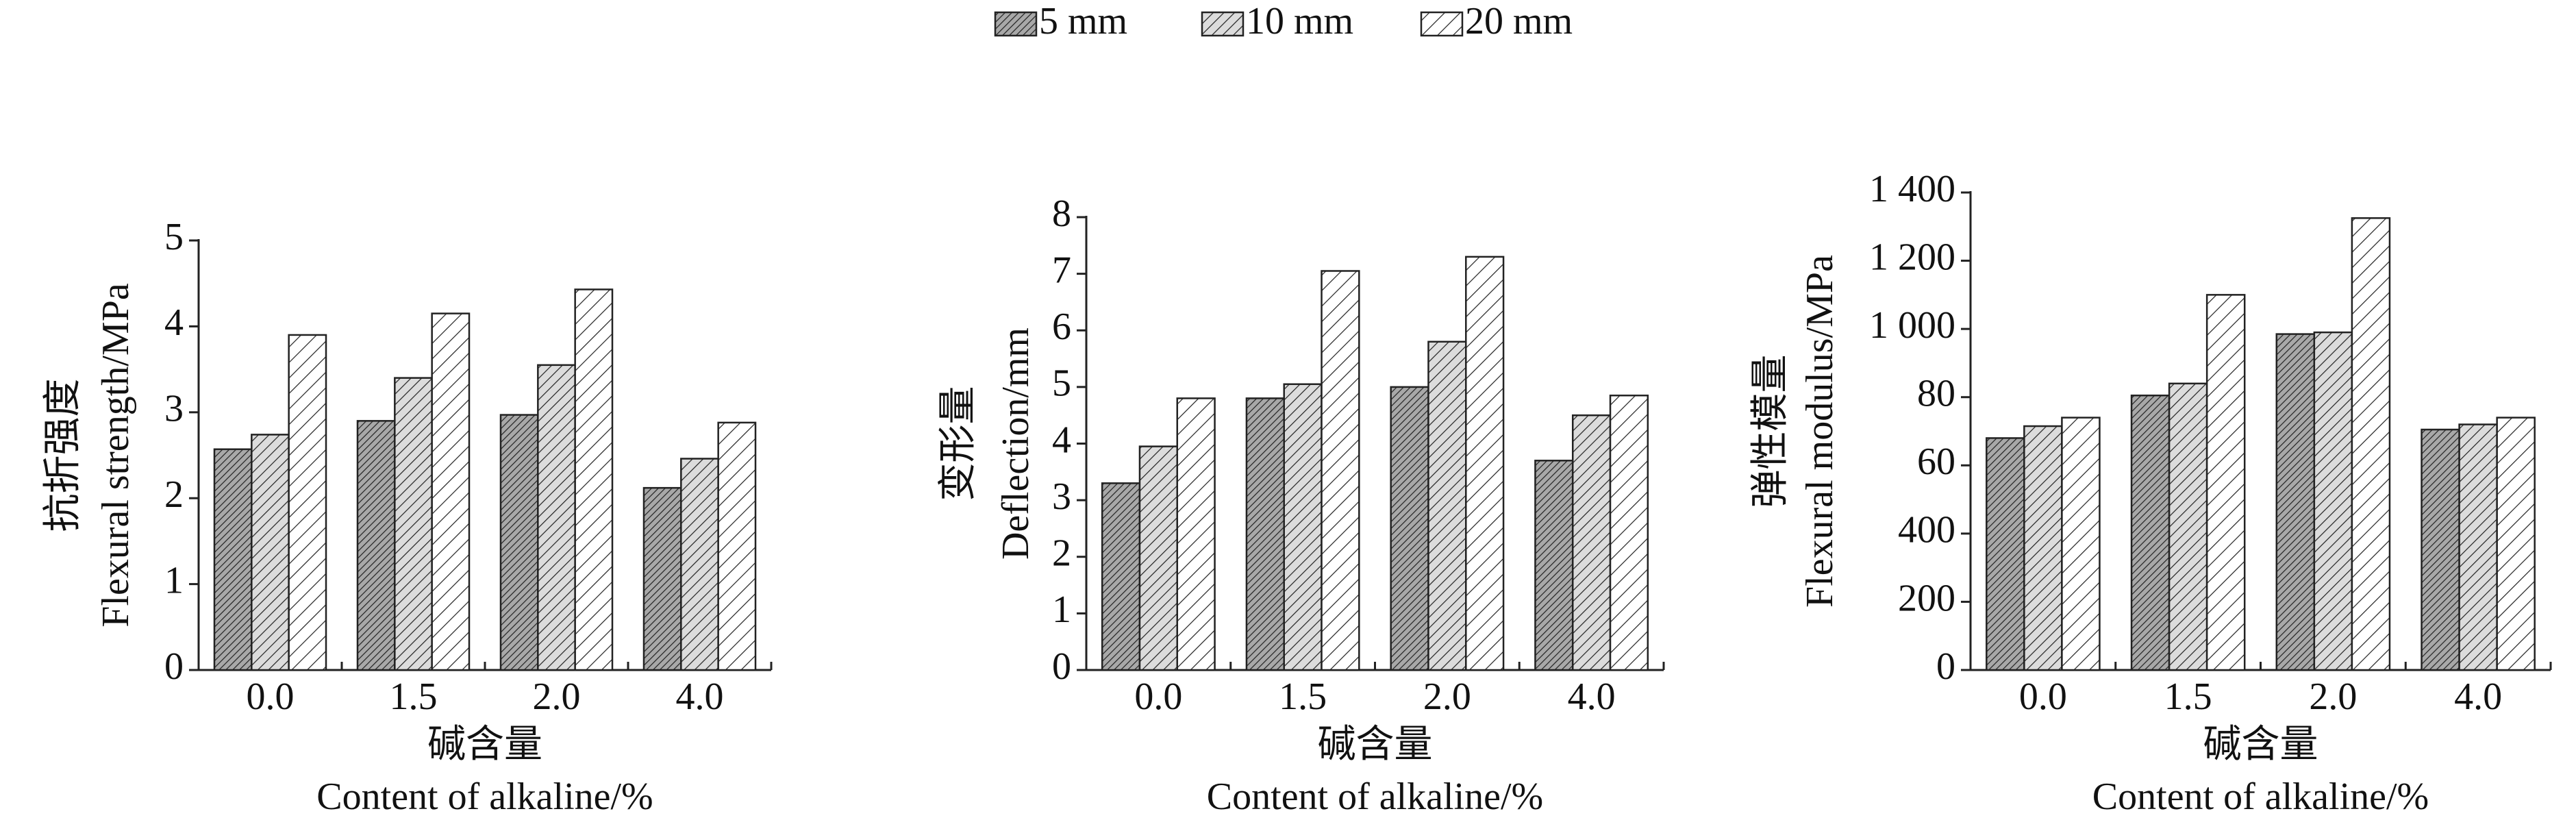 The width and height of the screenshot is (2576, 831). What do you see at coordinates (1912, 189) in the screenshot?
I see `y-tick-label: 1 400` at bounding box center [1912, 189].